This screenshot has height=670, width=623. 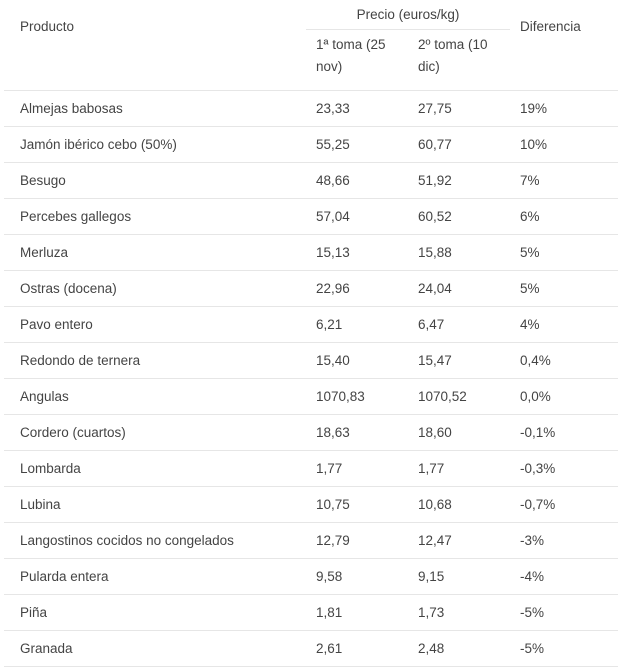 I want to click on cell-diferencia: -0,7%, so click(x=564, y=504).